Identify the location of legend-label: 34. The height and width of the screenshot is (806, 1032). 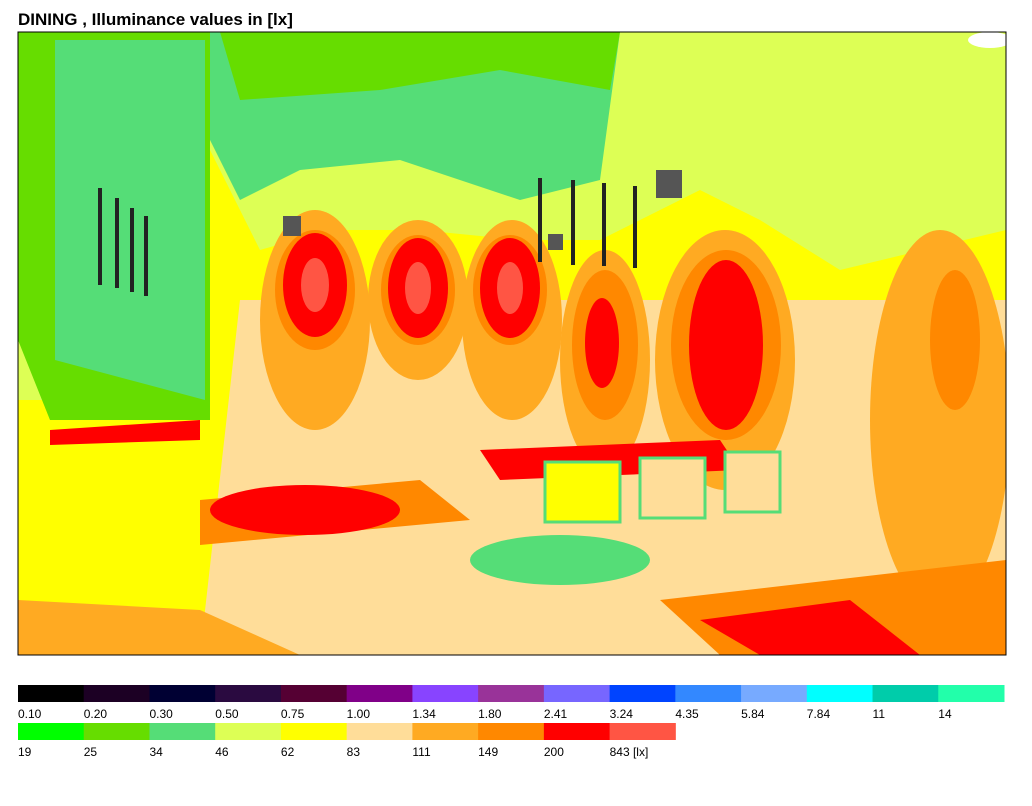
(156, 752).